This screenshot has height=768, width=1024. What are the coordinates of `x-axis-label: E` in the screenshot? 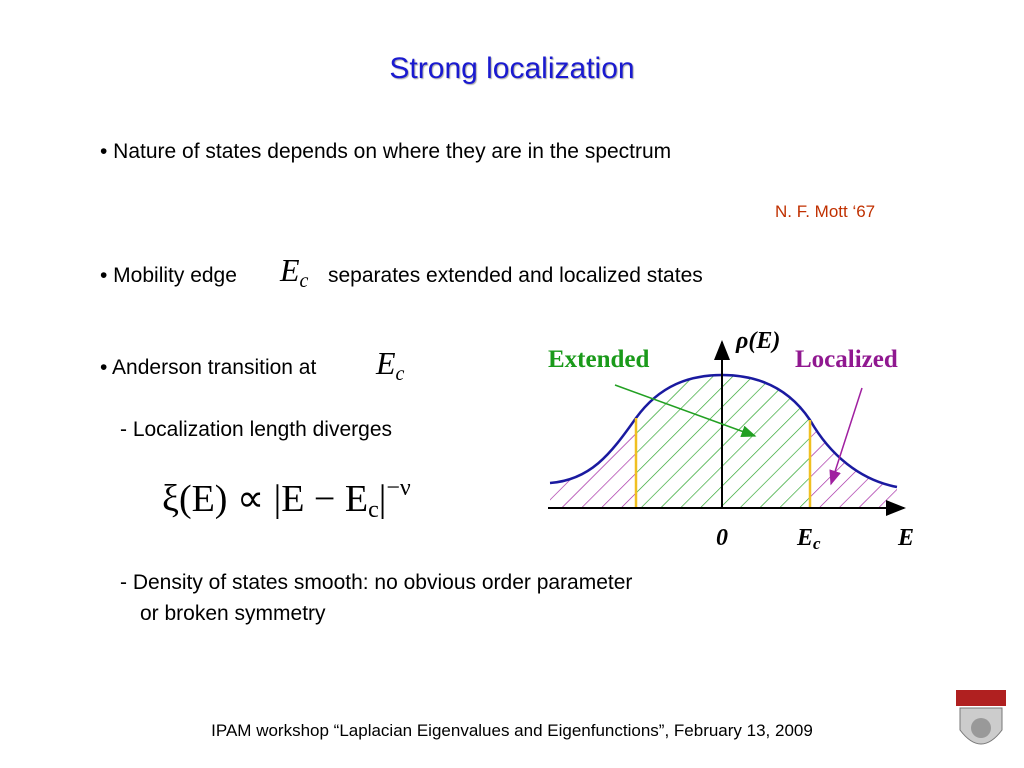 It's located at (905, 538).